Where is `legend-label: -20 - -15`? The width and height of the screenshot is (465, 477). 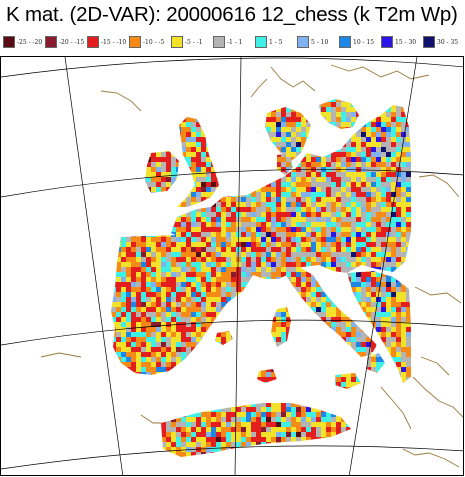
legend-label: -20 - -15 is located at coordinates (72, 42).